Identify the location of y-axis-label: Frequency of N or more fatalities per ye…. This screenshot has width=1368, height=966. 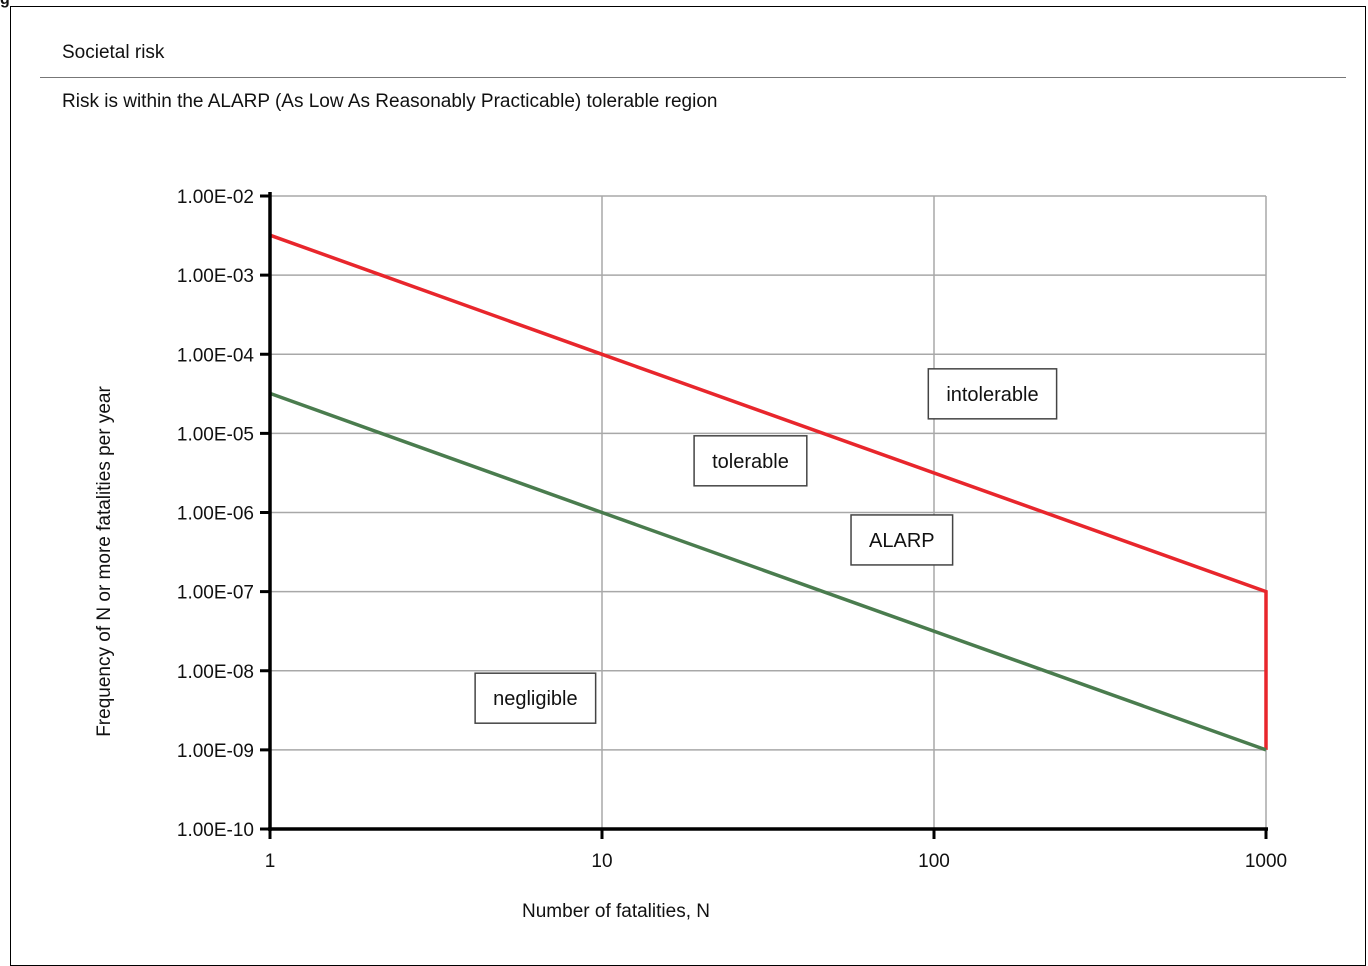
(104, 561).